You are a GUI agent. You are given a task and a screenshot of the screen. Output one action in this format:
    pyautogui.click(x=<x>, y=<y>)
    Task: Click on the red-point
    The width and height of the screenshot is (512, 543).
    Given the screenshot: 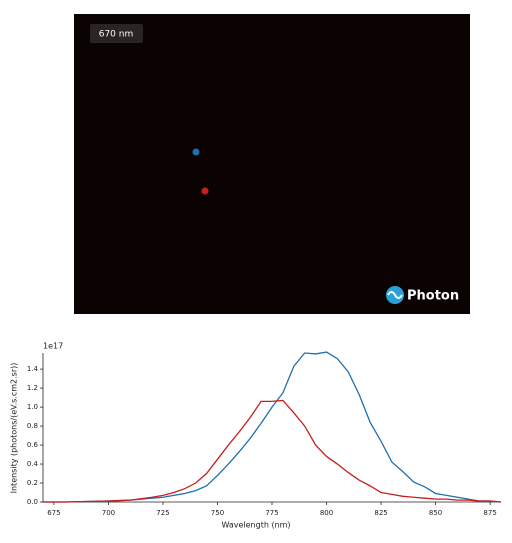 What is the action you would take?
    pyautogui.click(x=205, y=191)
    